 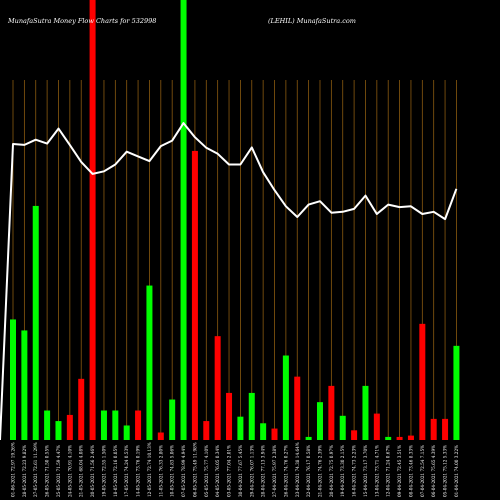 I want to click on x-tick-label: 01-04-2021 74.00 3.22%, so click(x=456, y=471).